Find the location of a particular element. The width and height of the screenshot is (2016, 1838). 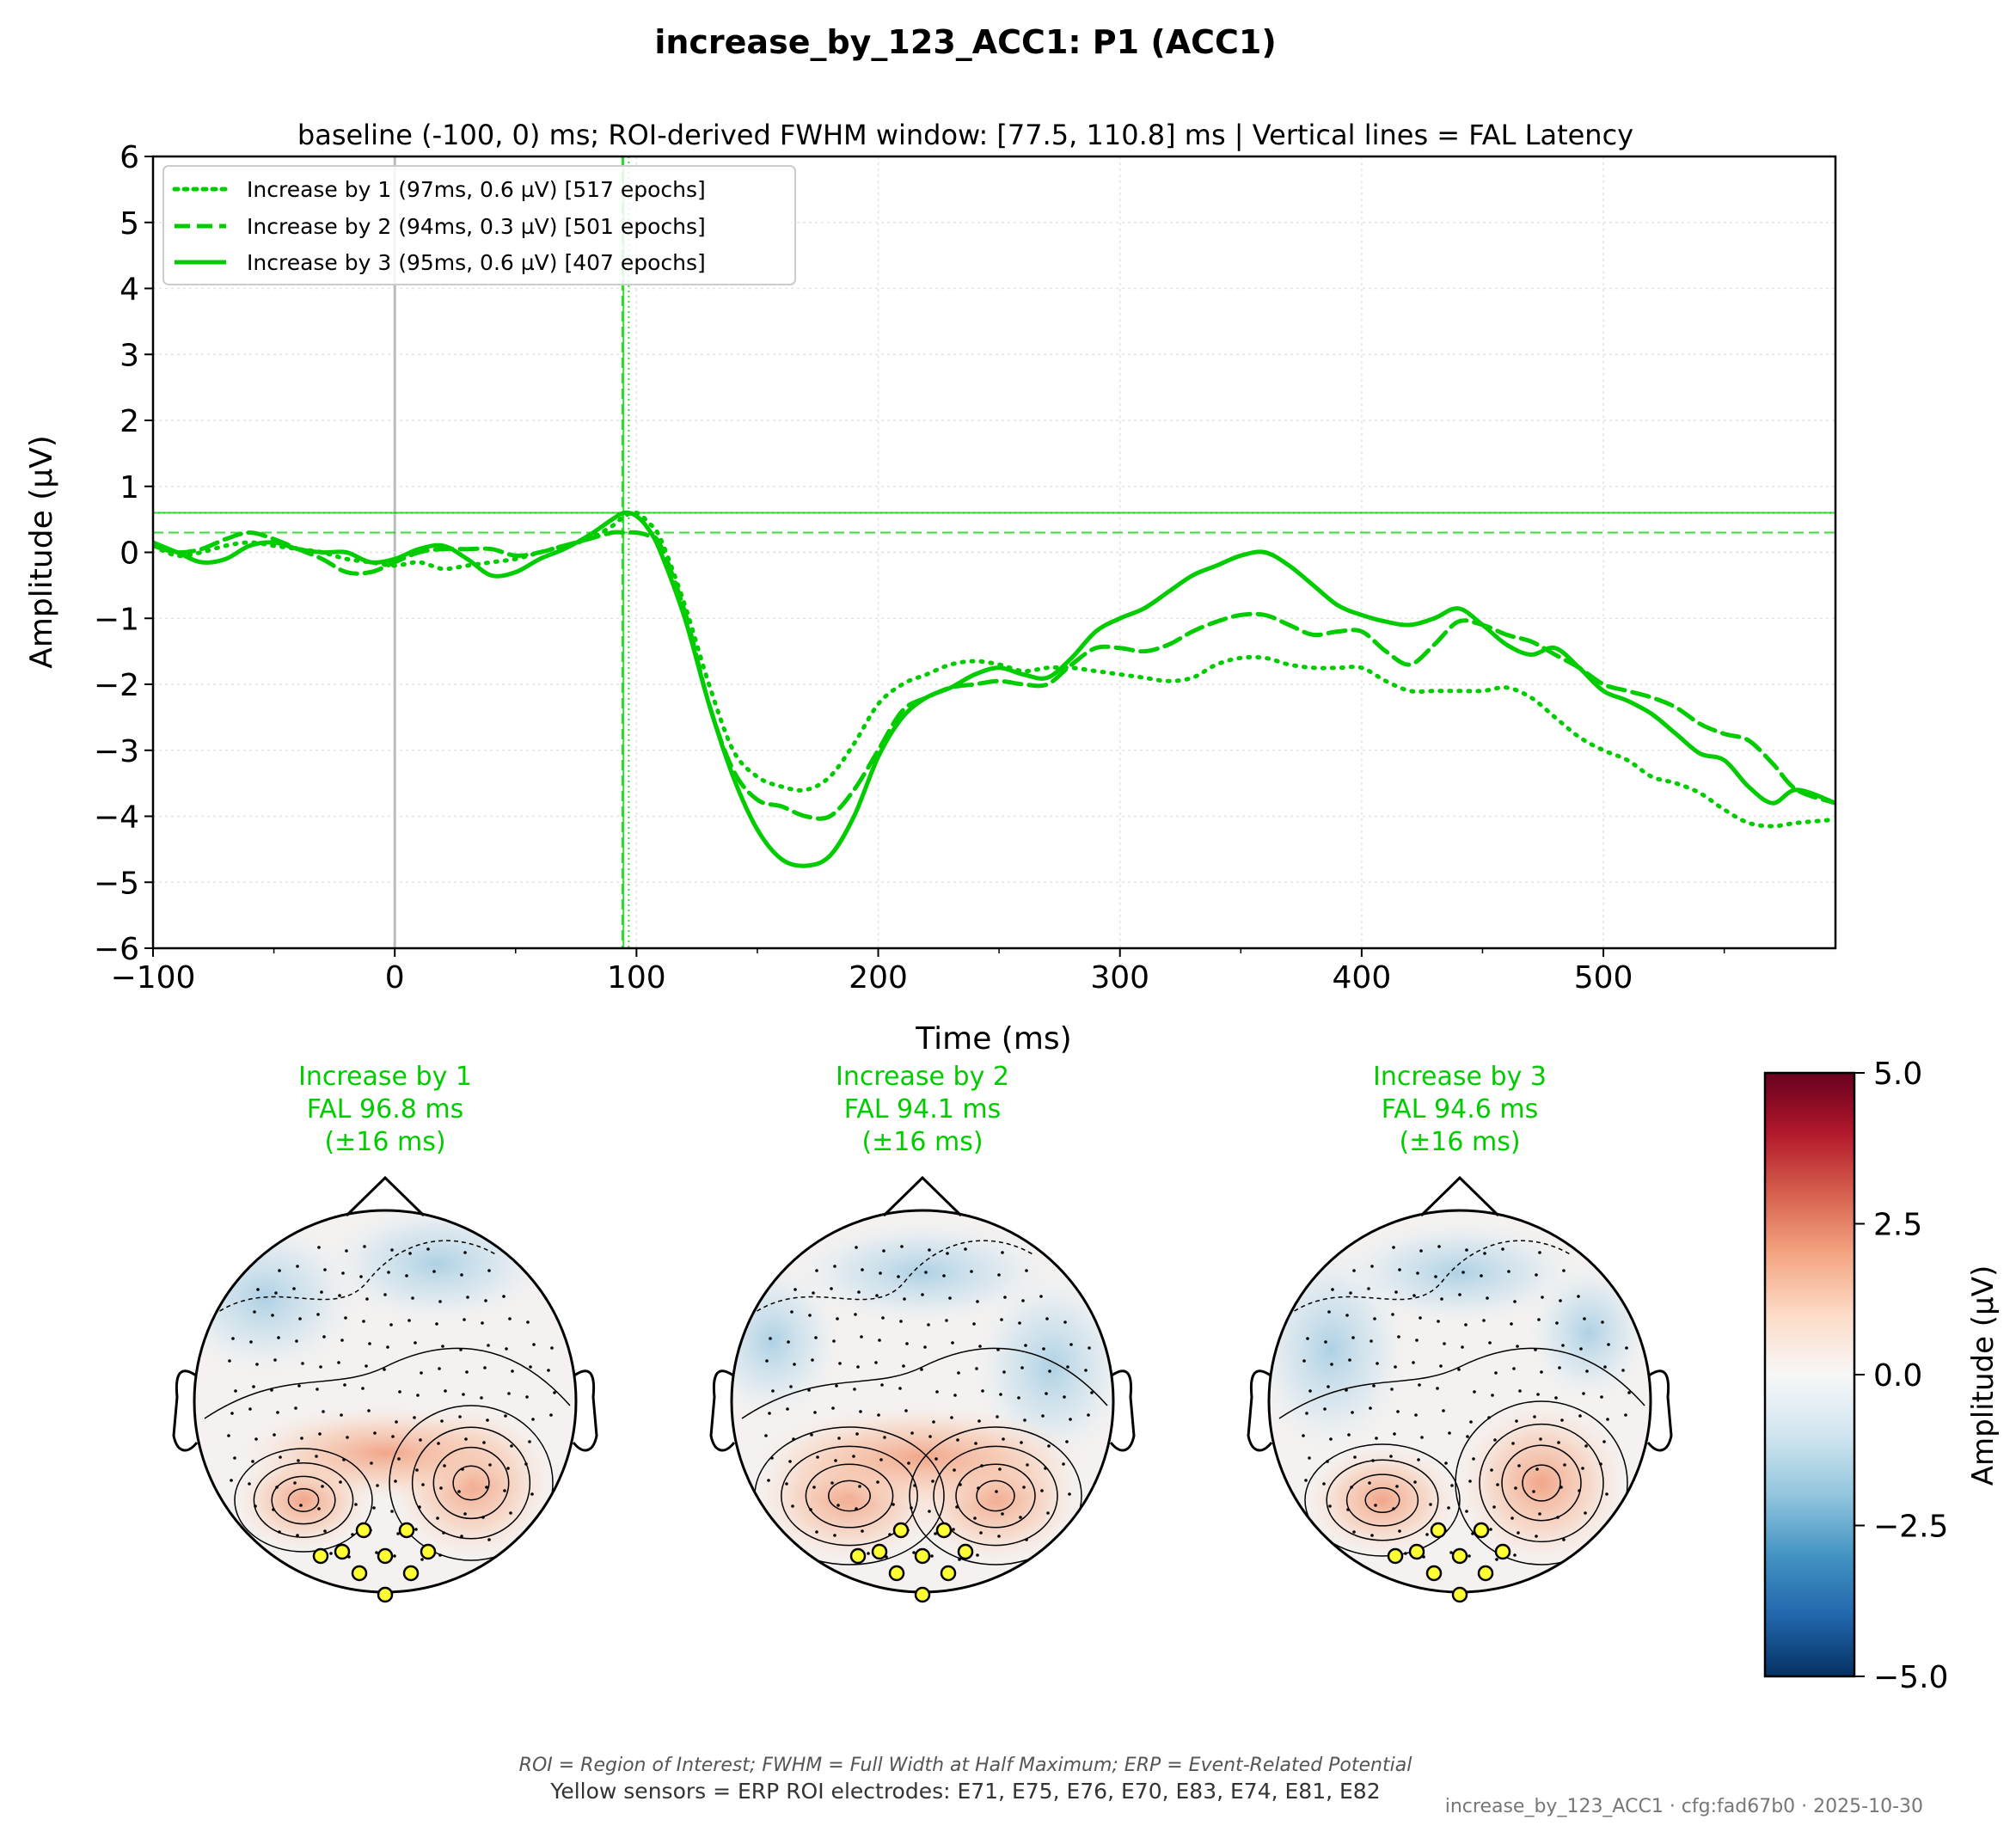

topomap-3-title-line1: Increase by 3 is located at coordinates (1460, 1077).